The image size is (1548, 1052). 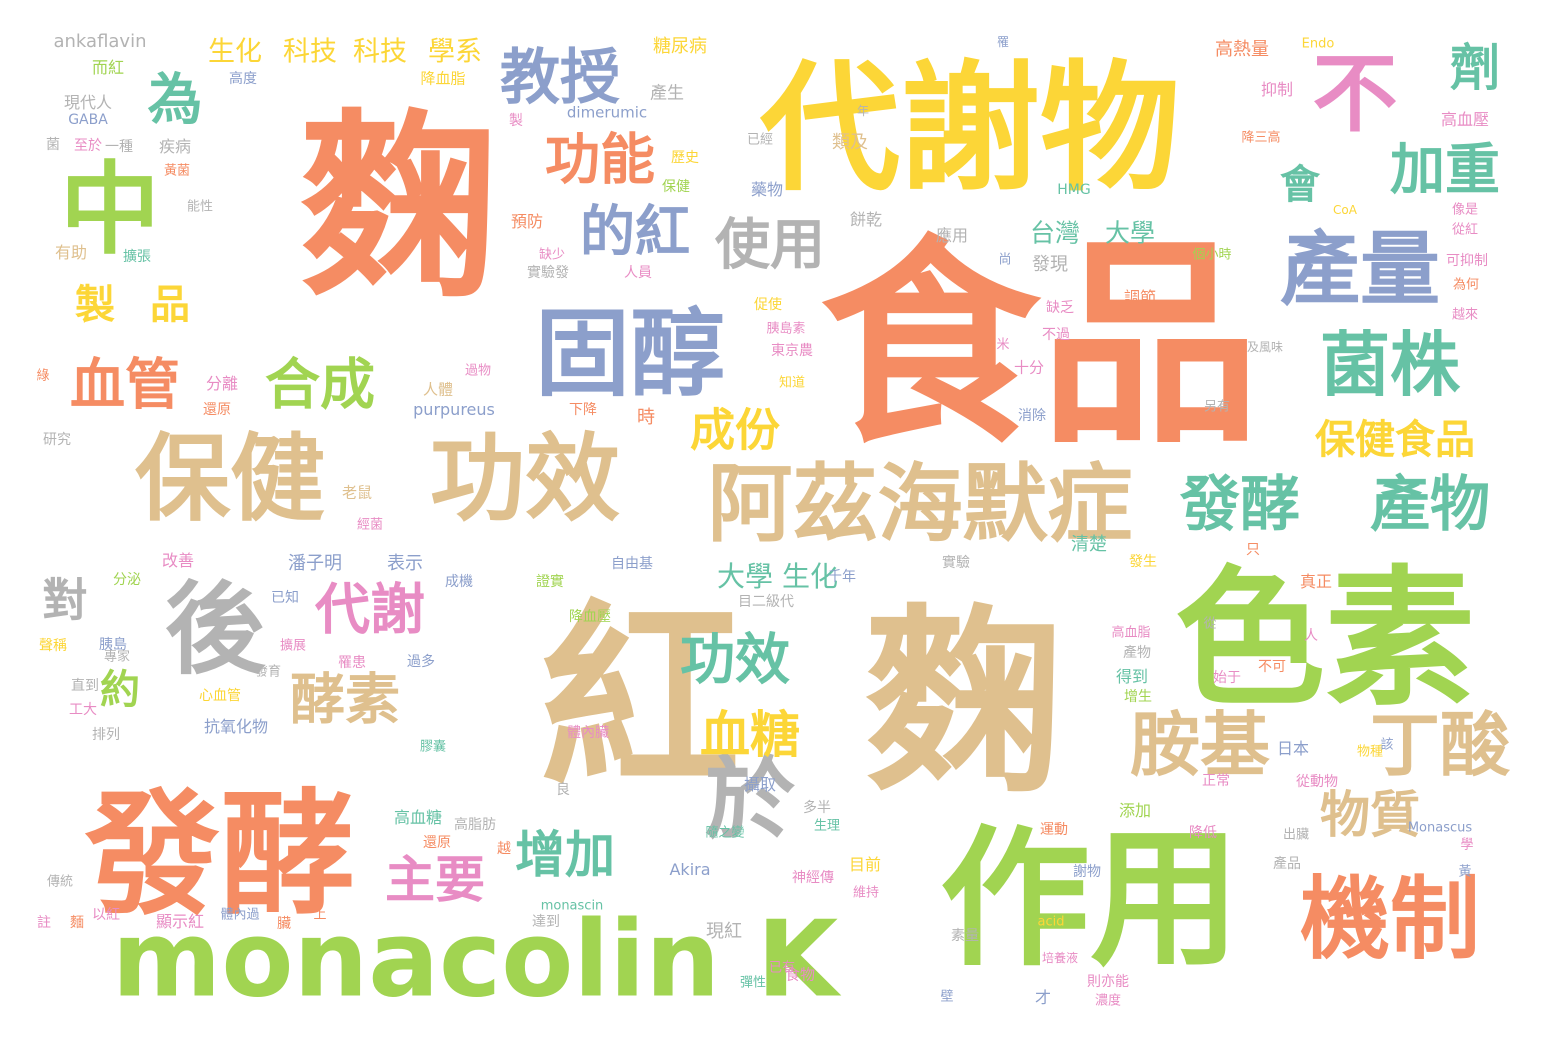 What do you see at coordinates (370, 525) in the screenshot?
I see `cloud-word: 經菌` at bounding box center [370, 525].